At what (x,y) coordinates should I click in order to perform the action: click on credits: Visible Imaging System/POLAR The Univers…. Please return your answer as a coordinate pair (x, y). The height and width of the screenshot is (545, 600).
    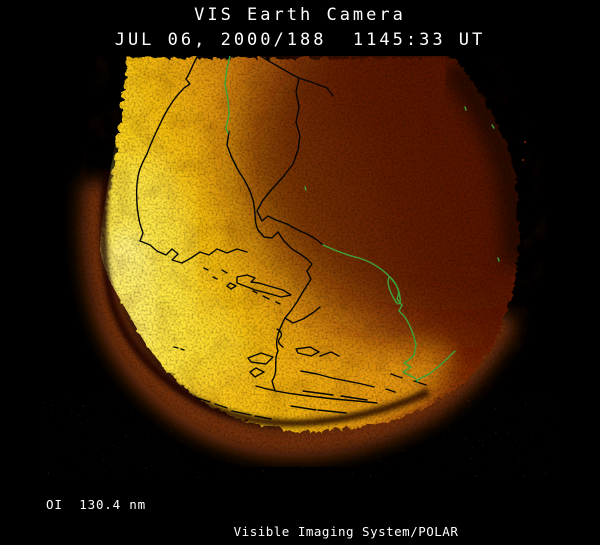
    Looking at the image, I should click on (346, 519).